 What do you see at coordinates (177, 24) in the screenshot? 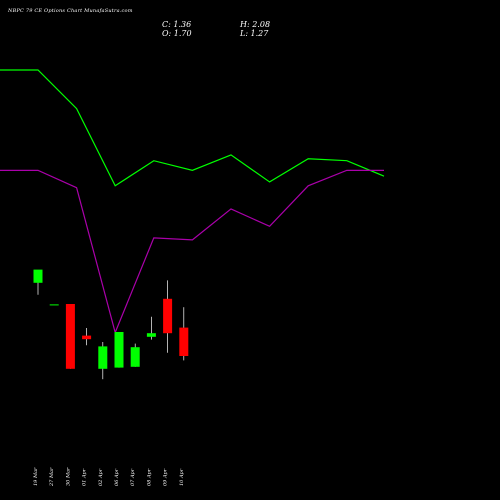
I see `close-value: C: 1.36` at bounding box center [177, 24].